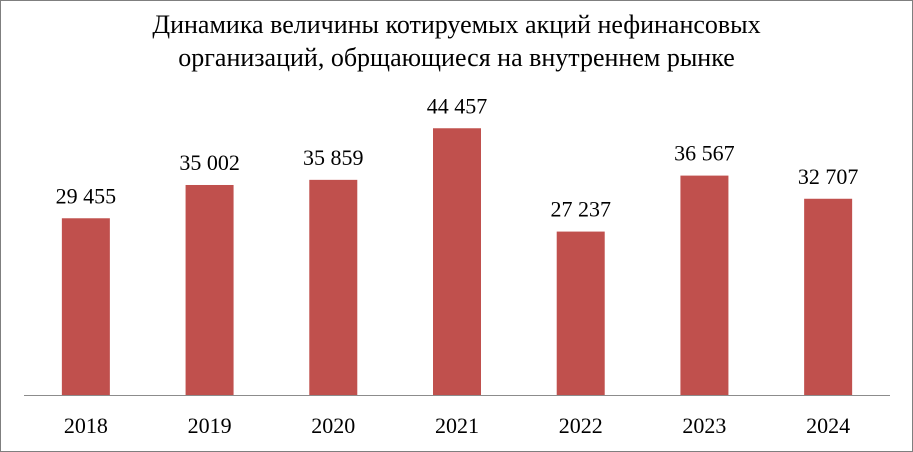 The width and height of the screenshot is (913, 452). Describe the element at coordinates (86, 425) in the screenshot. I see `x-tick-label-2018: 2018` at that location.